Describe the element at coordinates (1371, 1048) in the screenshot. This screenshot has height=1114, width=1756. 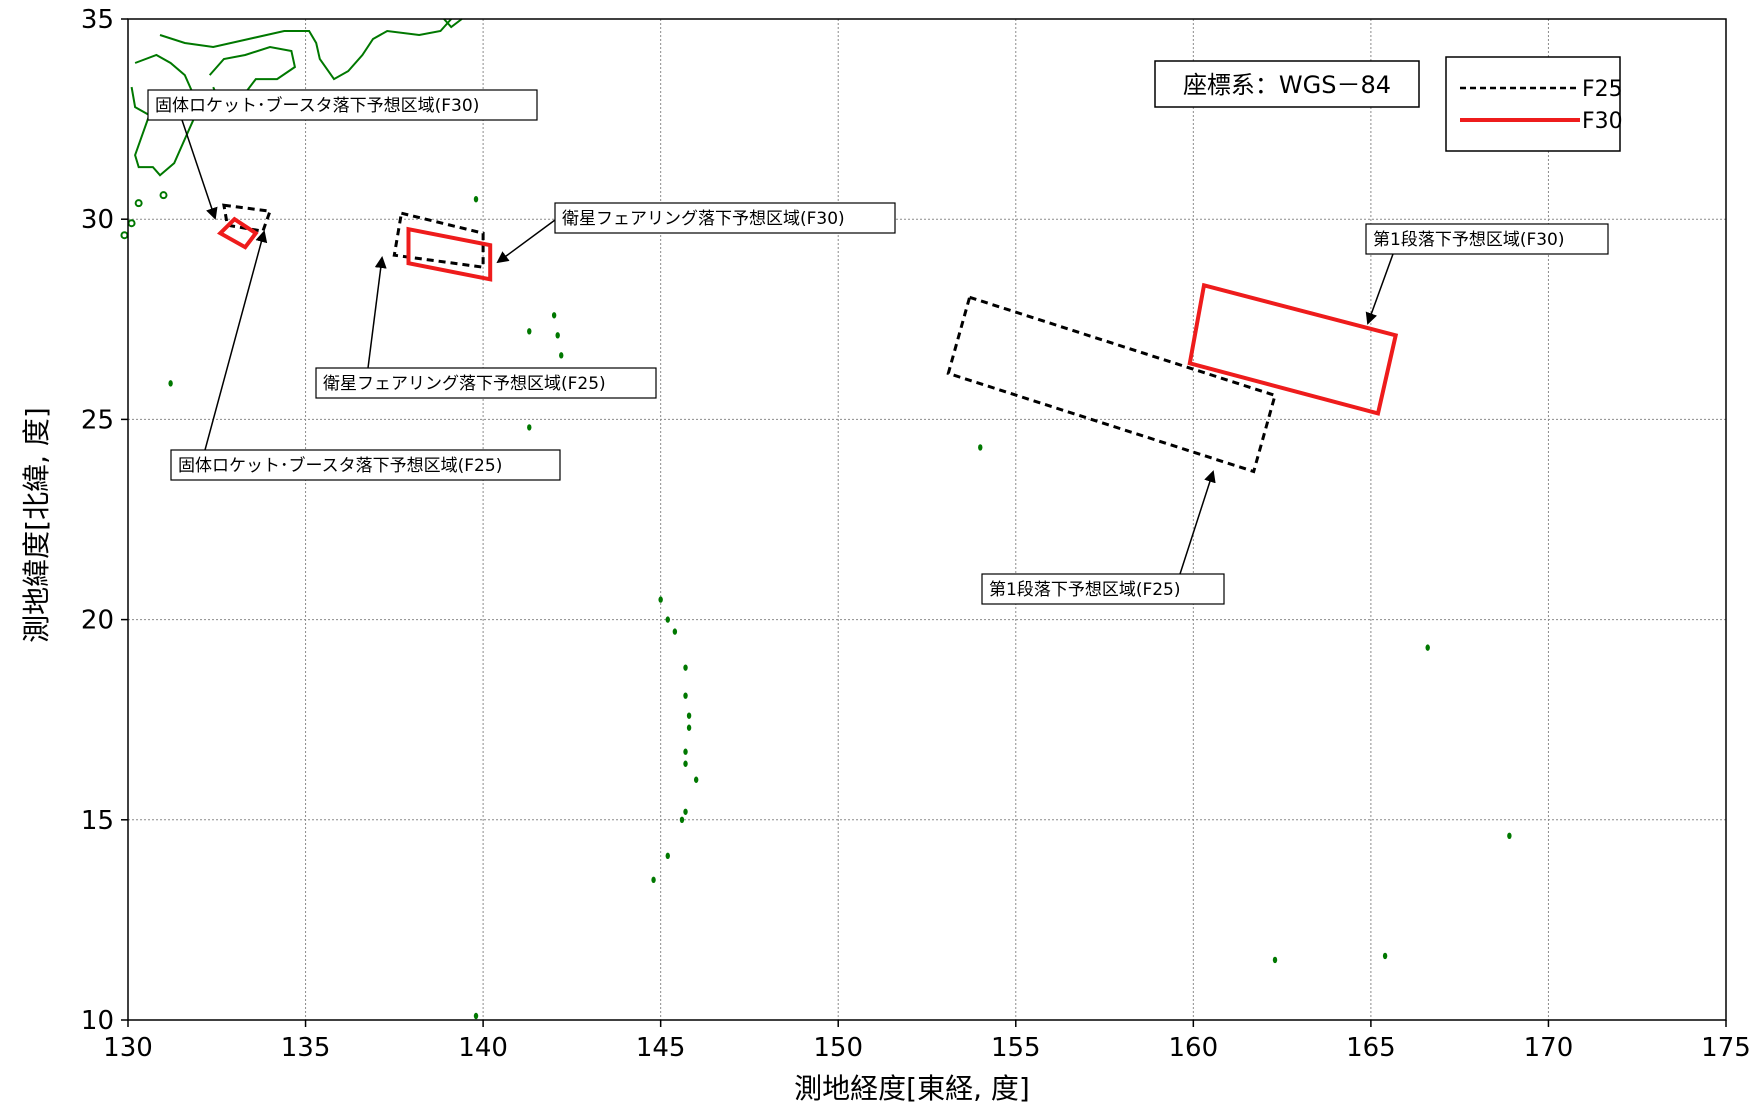
I see `x-tick-label-165: 165` at that location.